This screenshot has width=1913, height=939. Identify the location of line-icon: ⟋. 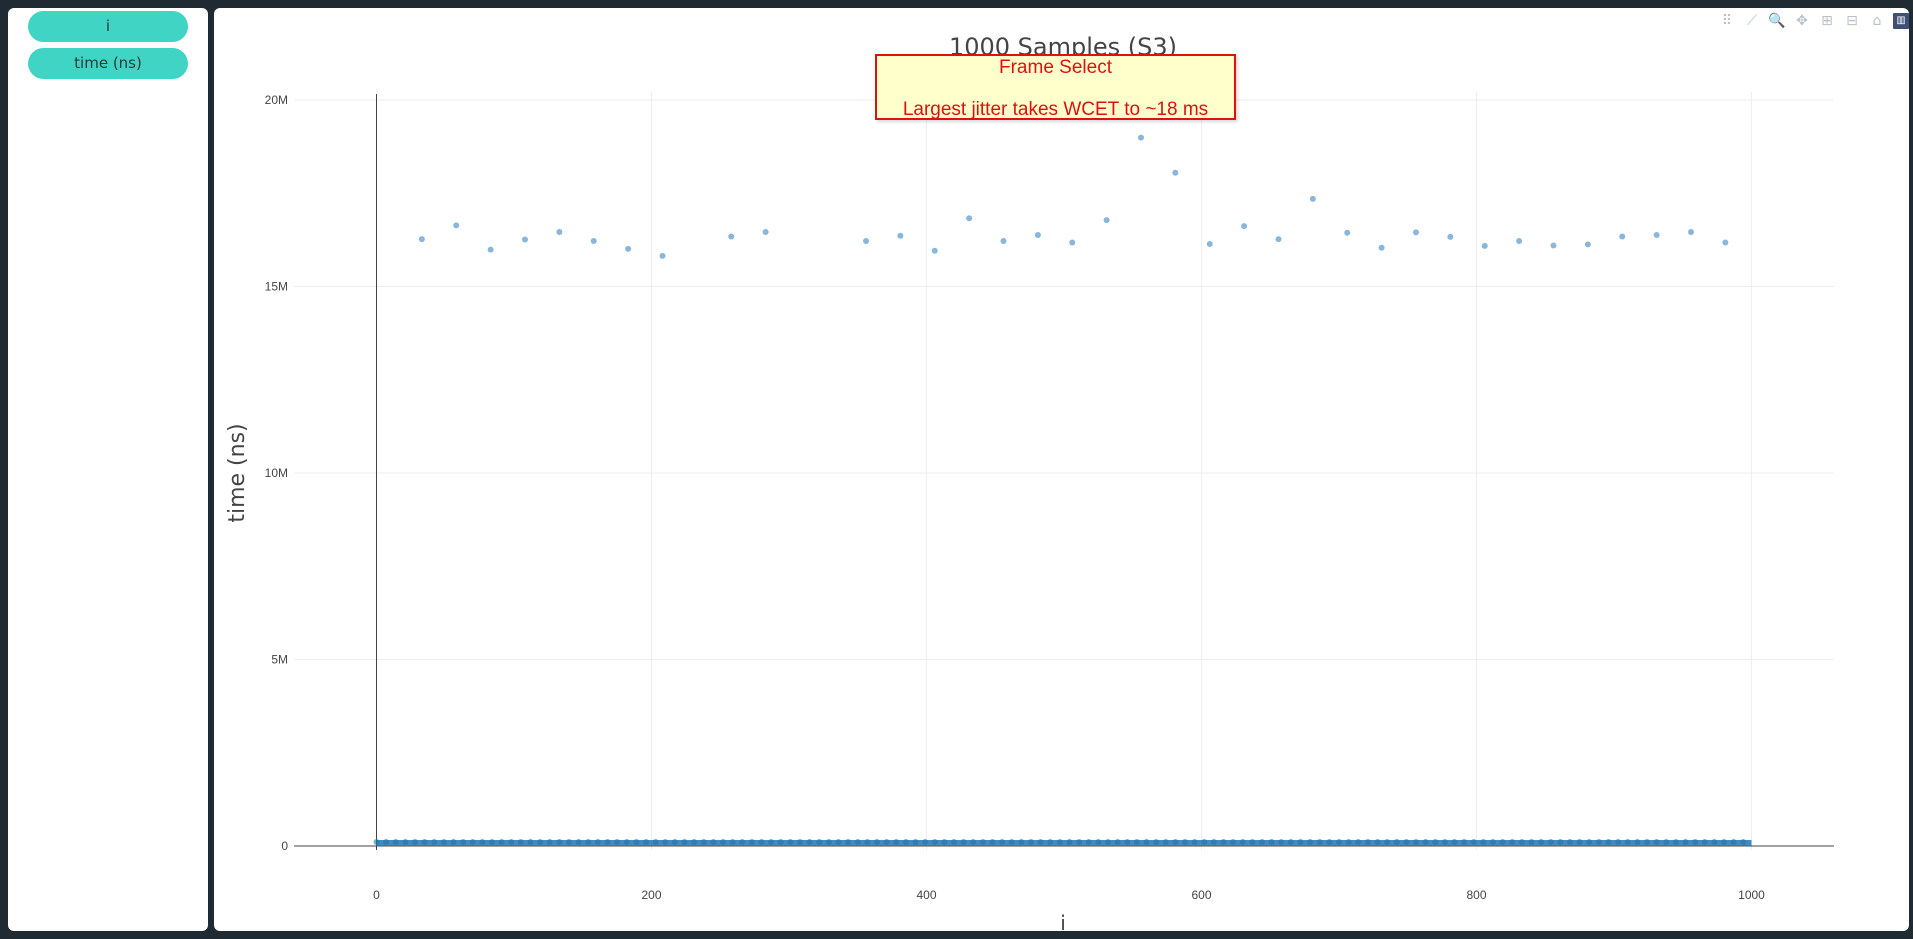
(1752, 21).